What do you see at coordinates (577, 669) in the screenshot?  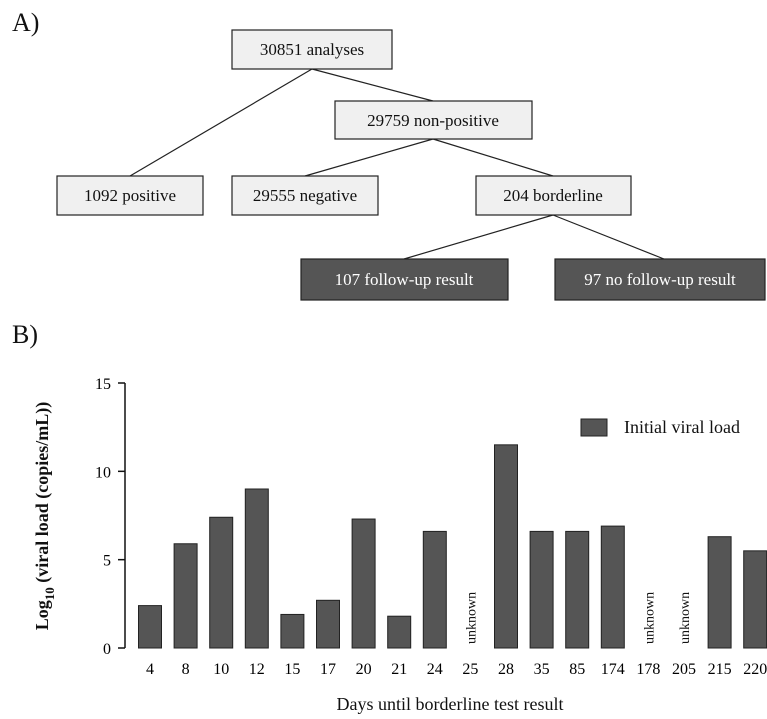 I see `x-tick-label: 85` at bounding box center [577, 669].